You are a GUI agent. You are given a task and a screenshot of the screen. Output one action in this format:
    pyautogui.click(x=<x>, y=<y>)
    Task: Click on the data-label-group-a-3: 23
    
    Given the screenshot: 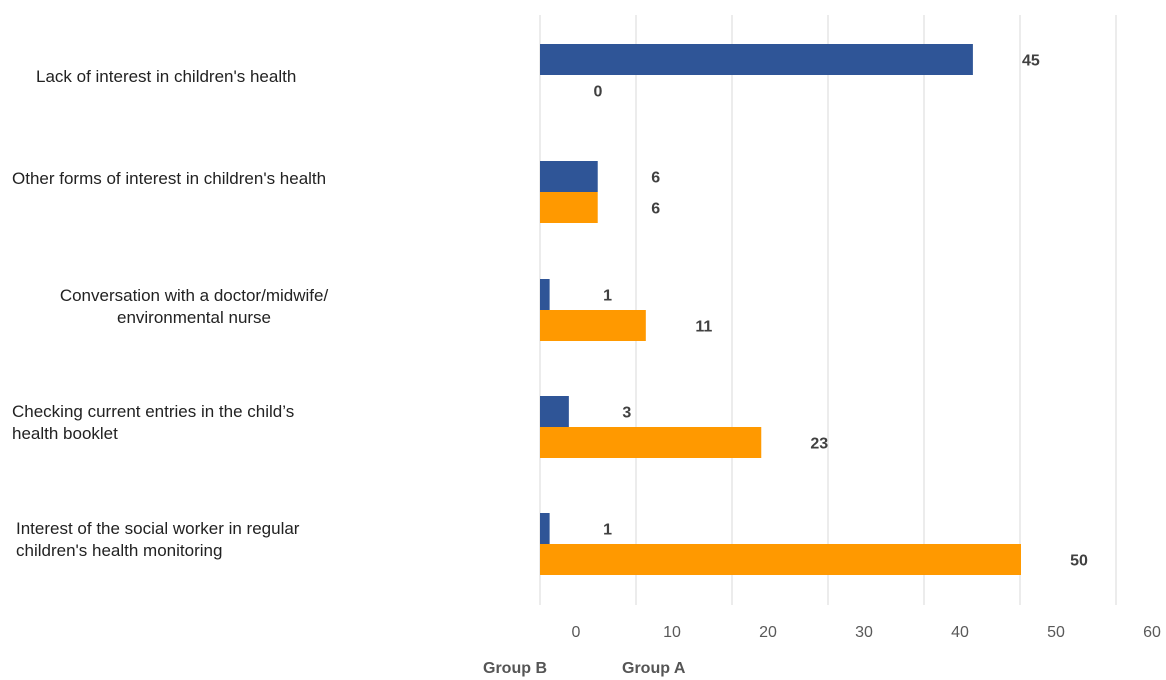 What is the action you would take?
    pyautogui.click(x=819, y=444)
    